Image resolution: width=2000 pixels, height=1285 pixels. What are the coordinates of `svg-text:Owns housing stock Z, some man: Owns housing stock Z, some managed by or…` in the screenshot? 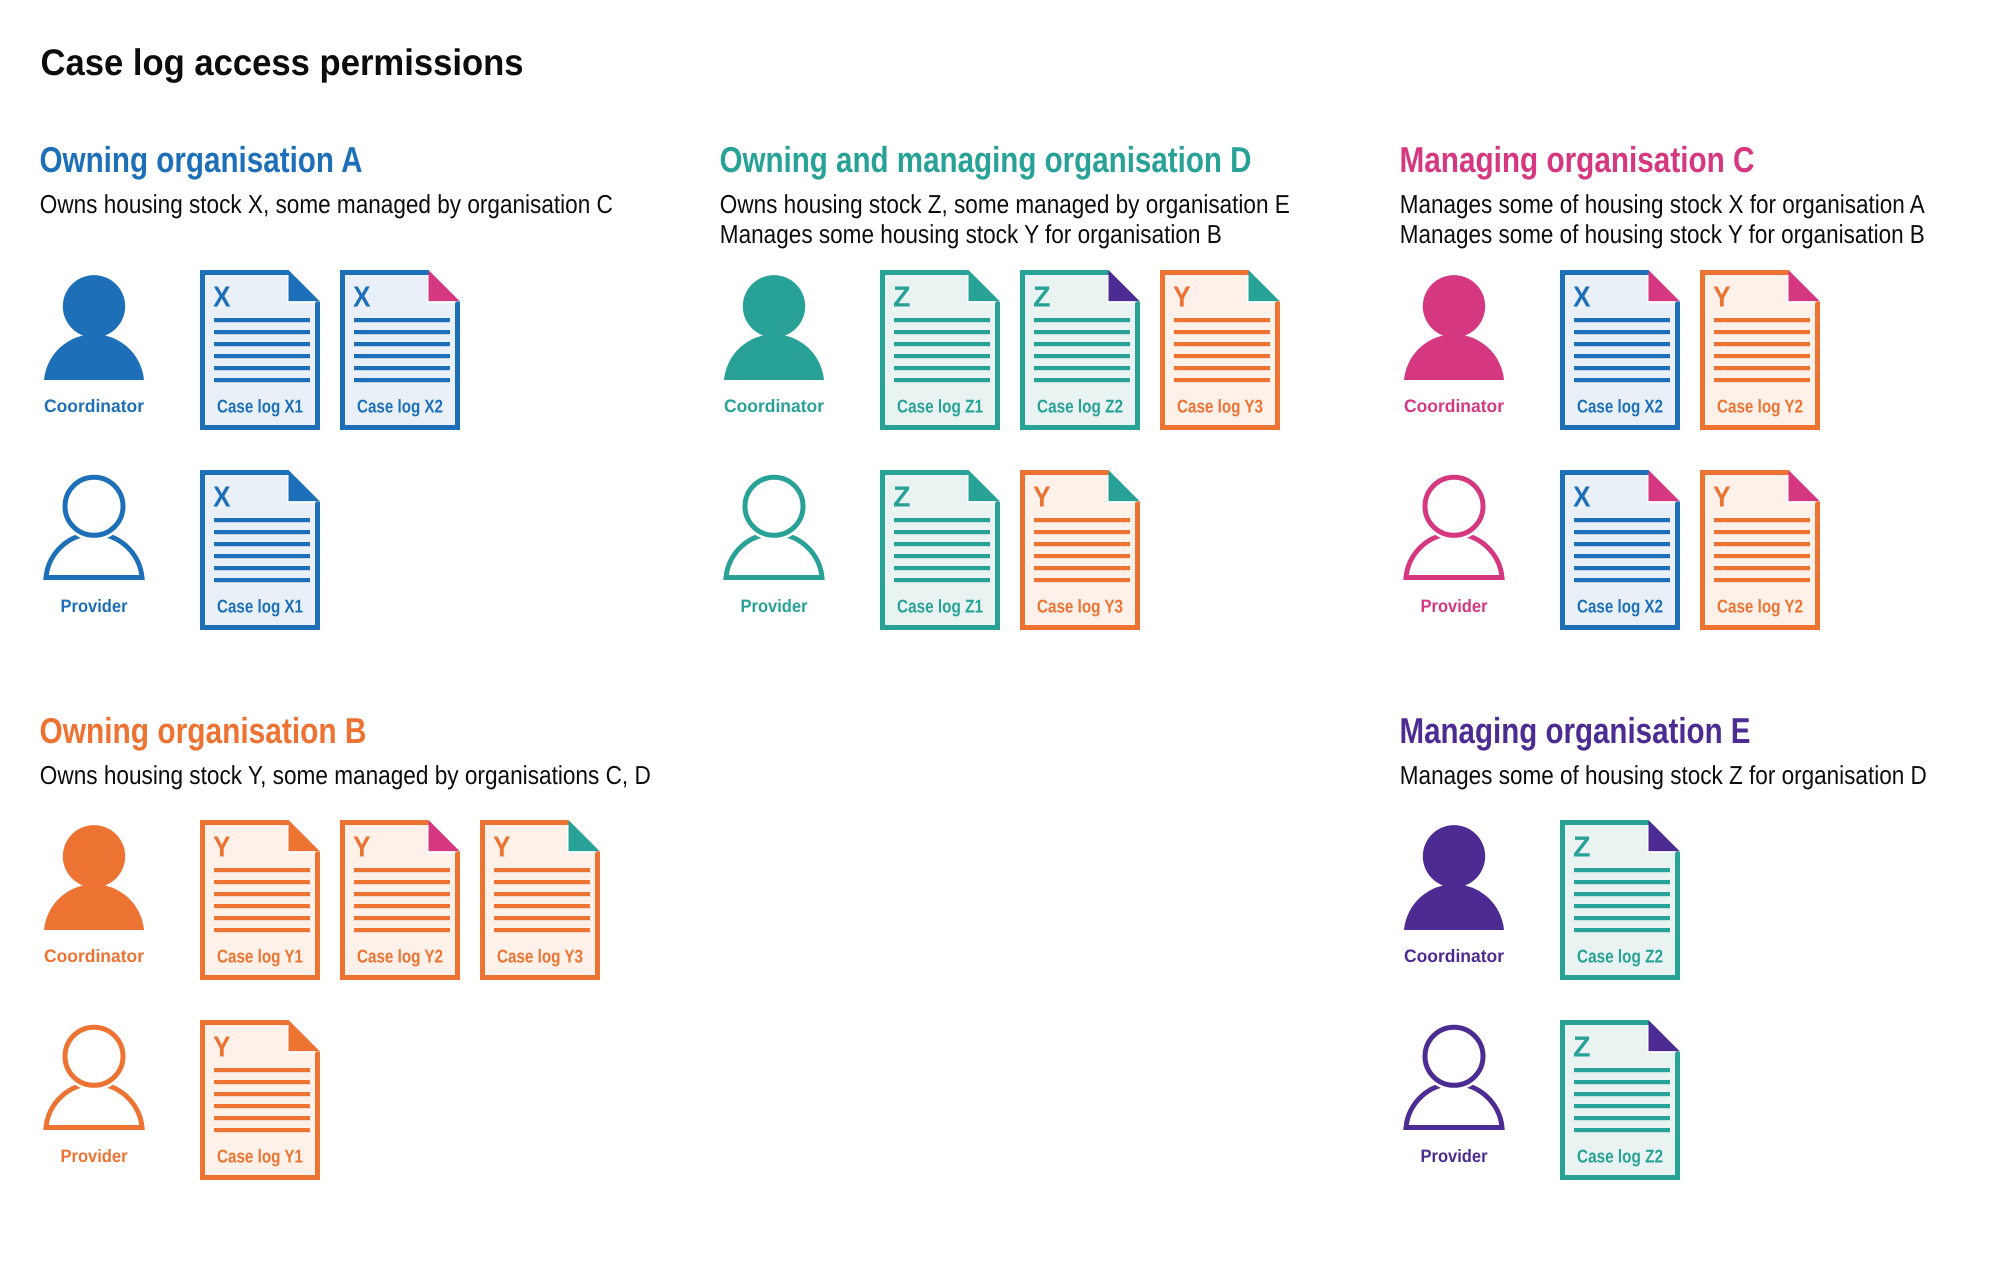 It's located at (1005, 204).